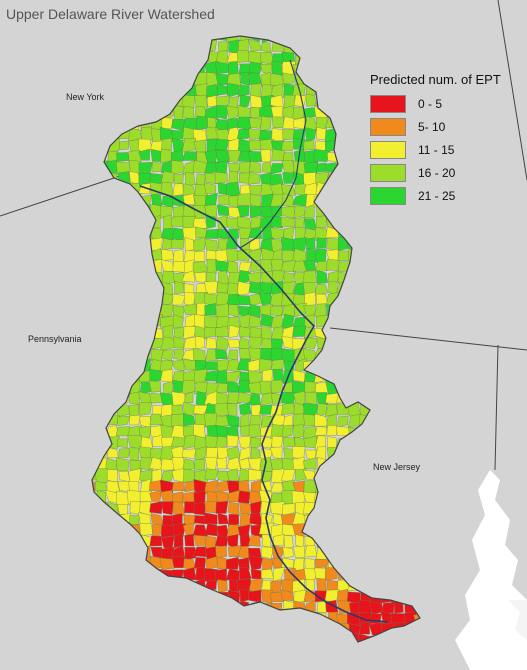  What do you see at coordinates (55, 339) in the screenshot?
I see `state-label-pennsylvania: Pennsylvania` at bounding box center [55, 339].